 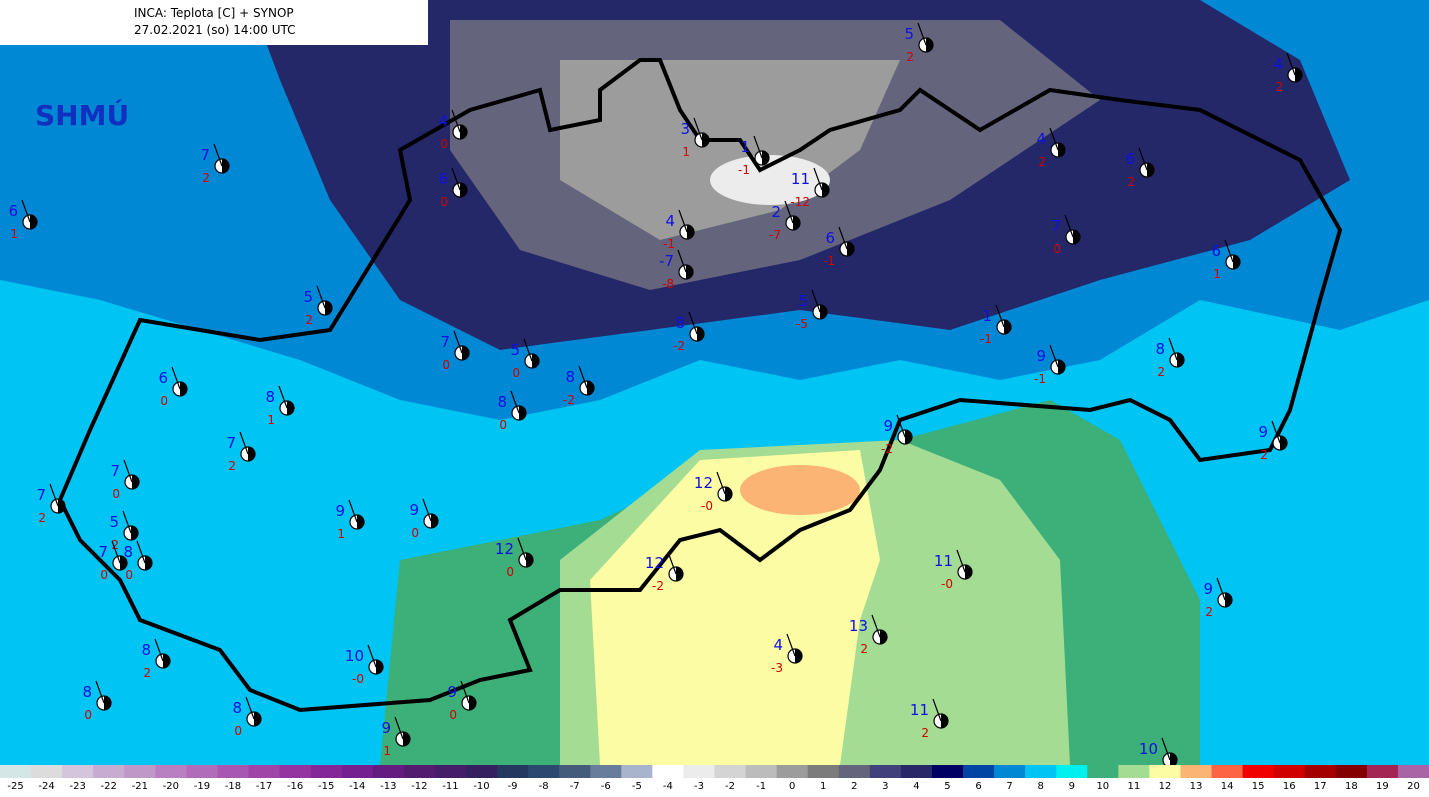 I want to click on colorbar-label: 10, so click(x=1102, y=786).